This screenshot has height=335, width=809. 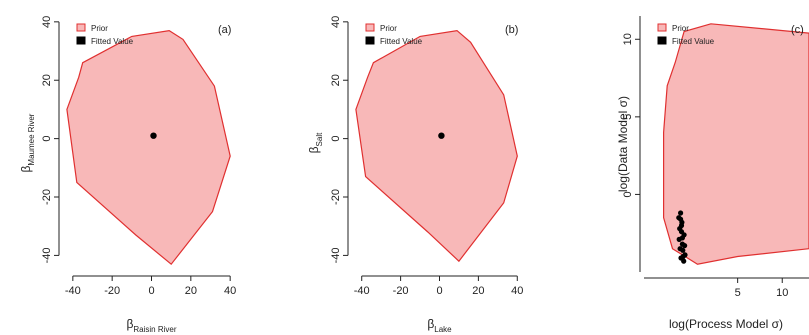 I want to click on x-tick-label: 5, so click(x=738, y=293).